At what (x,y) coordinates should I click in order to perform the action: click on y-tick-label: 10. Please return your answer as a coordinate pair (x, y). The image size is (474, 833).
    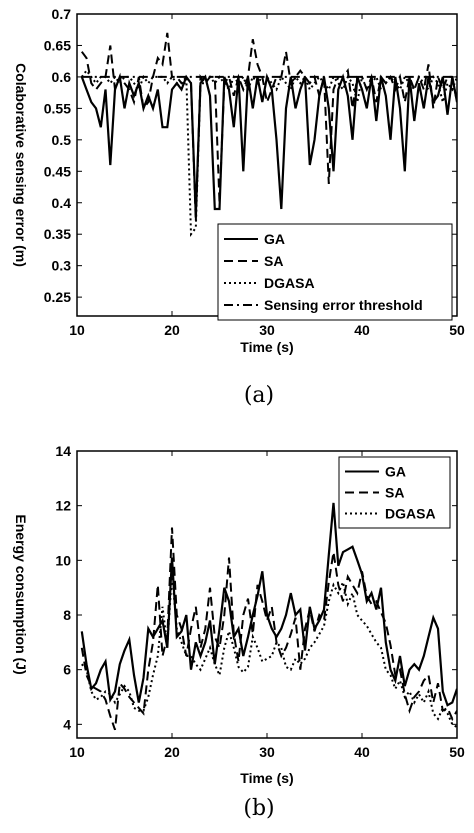
    Looking at the image, I should click on (63, 560).